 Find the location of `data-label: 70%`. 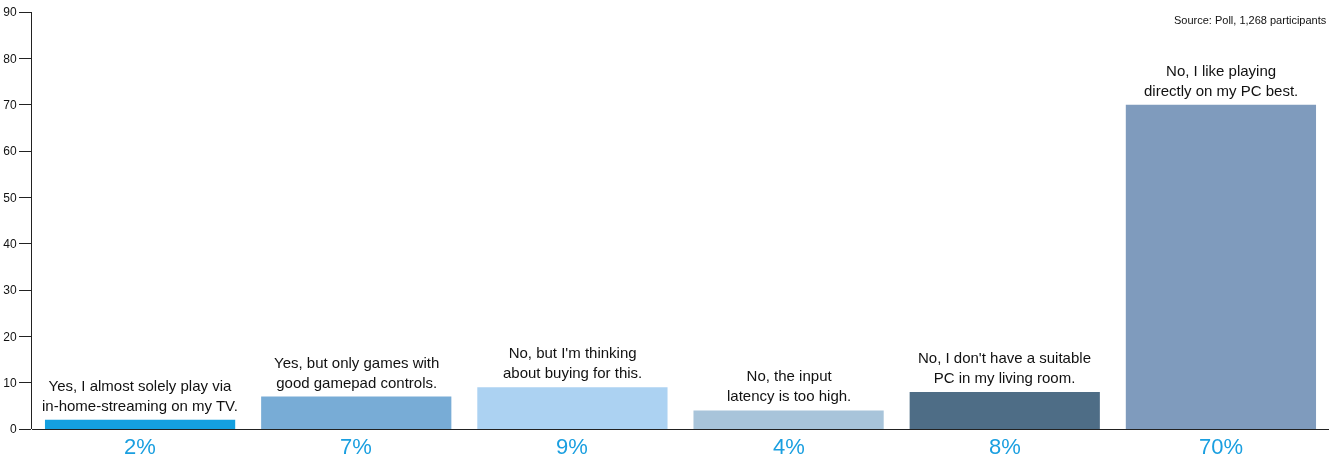

data-label: 70% is located at coordinates (1221, 446).